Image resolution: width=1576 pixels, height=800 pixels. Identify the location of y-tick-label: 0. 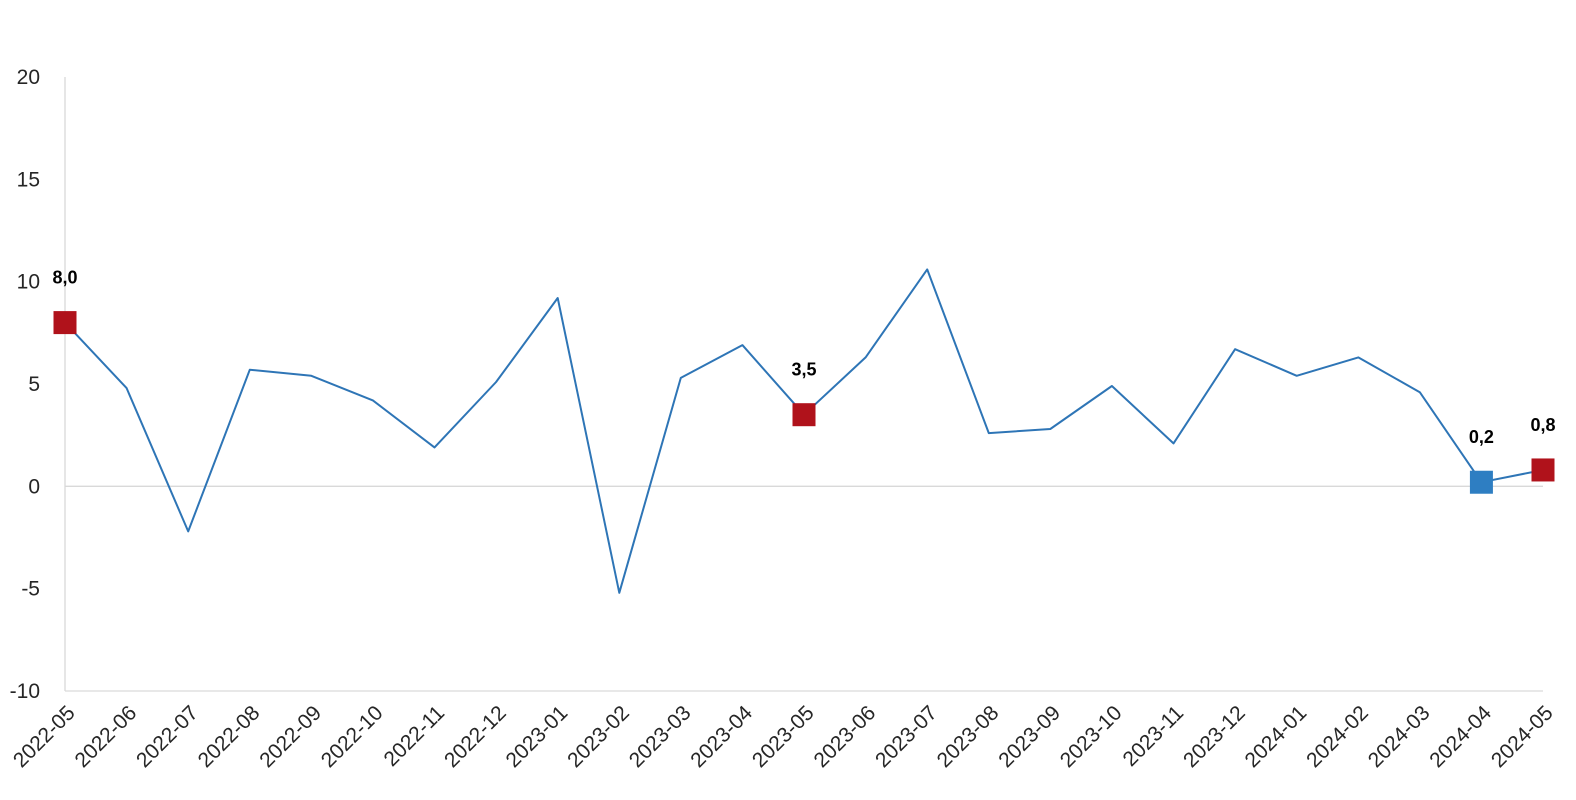
(34, 486).